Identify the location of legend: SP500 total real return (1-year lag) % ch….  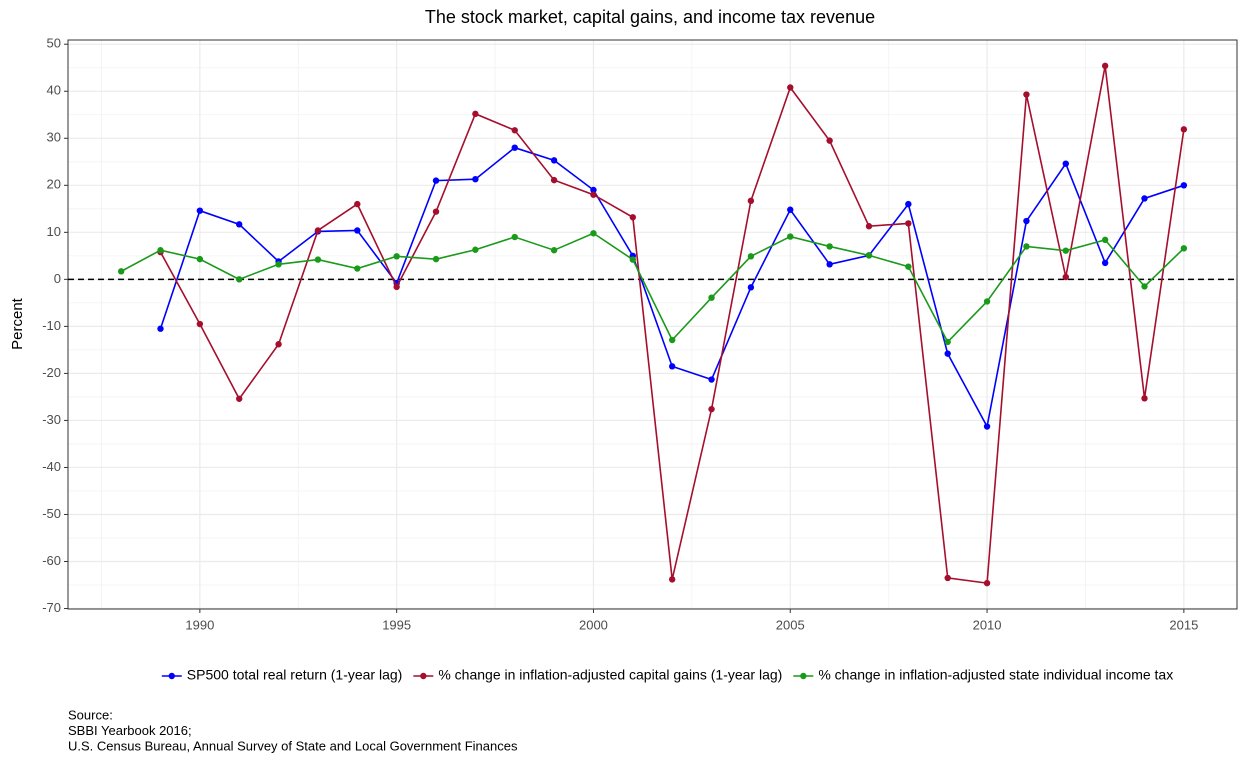
(667, 675).